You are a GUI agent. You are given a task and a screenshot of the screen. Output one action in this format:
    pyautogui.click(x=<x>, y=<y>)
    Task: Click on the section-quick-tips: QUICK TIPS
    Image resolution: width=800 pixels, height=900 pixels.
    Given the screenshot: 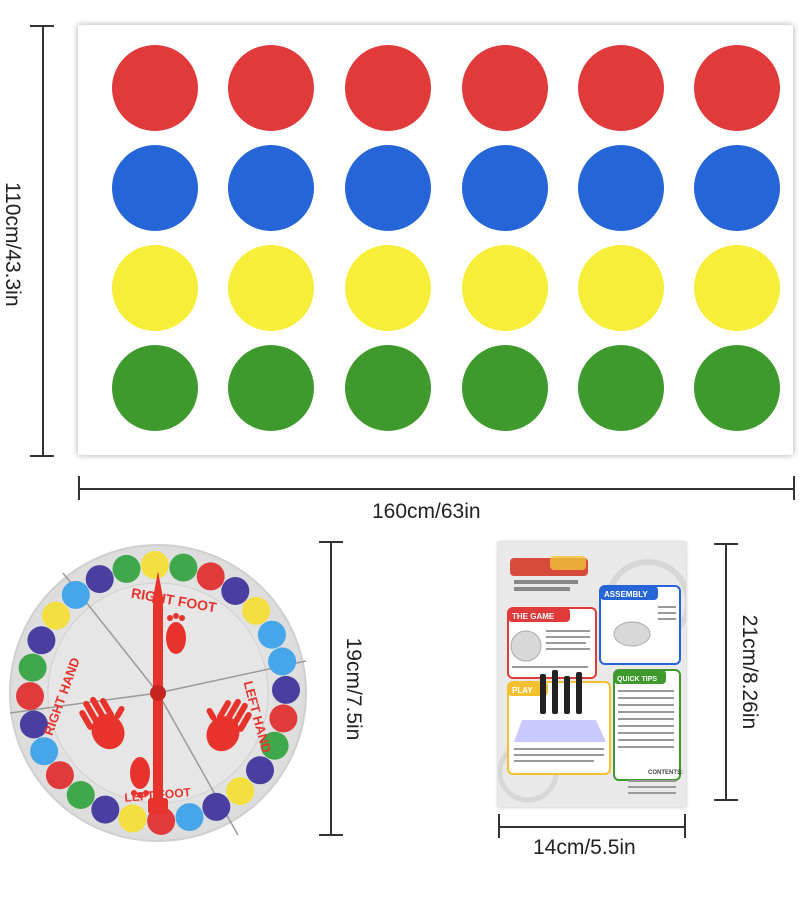 What is the action you would take?
    pyautogui.click(x=637, y=679)
    